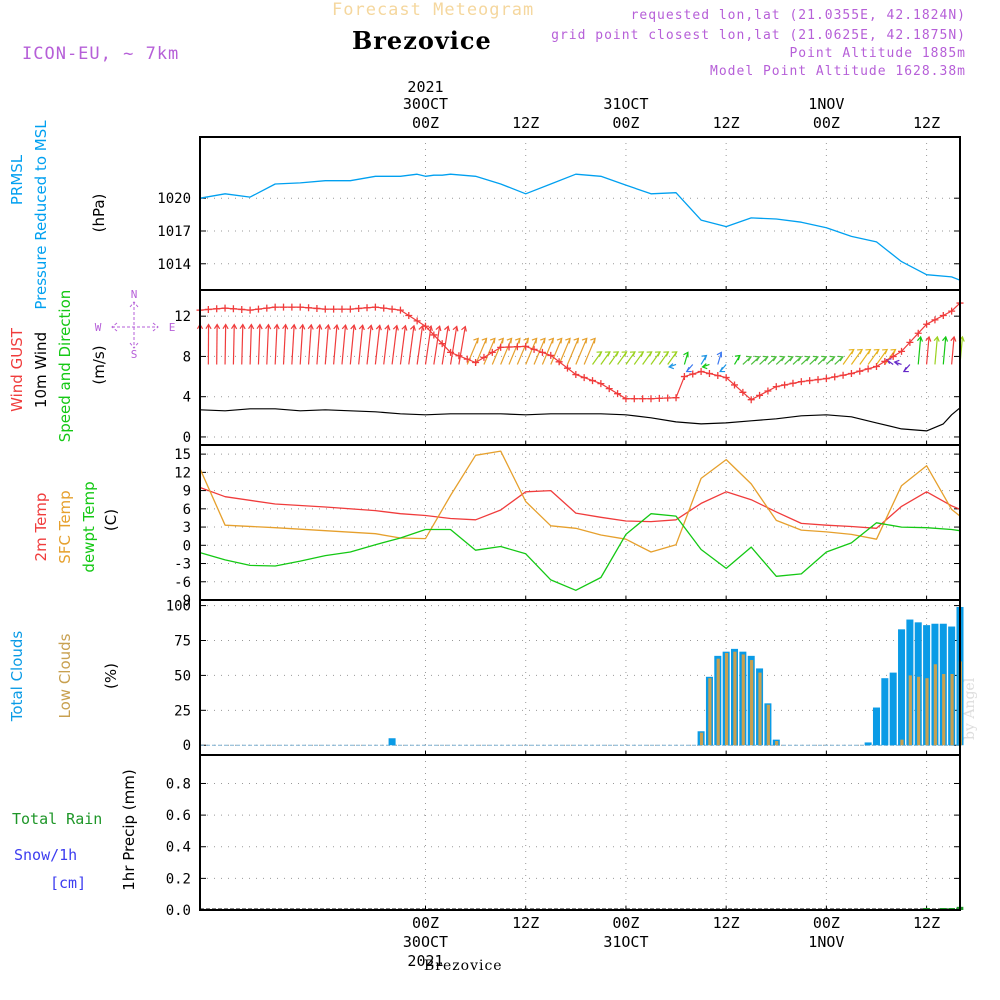 The height and width of the screenshot is (1000, 1000). I want to click on compass-rose-icon, so click(135, 325).